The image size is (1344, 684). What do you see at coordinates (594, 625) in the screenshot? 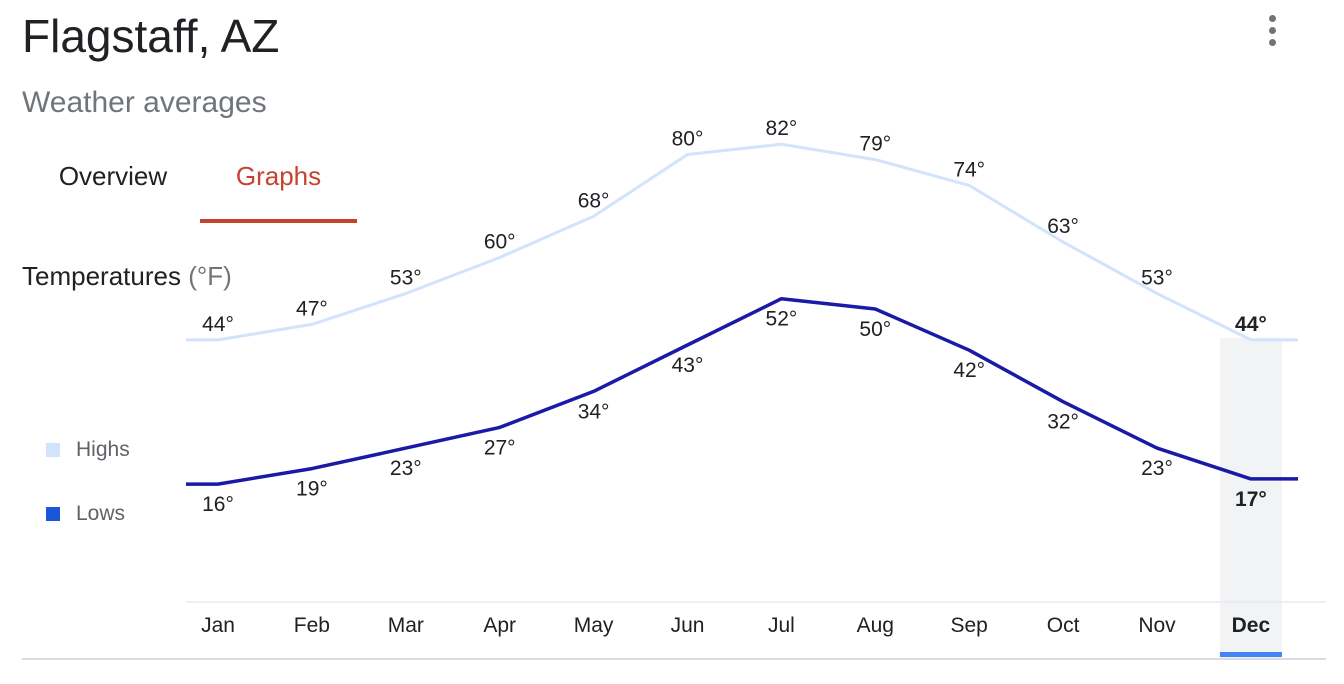
I see `x-tick-label: May` at bounding box center [594, 625].